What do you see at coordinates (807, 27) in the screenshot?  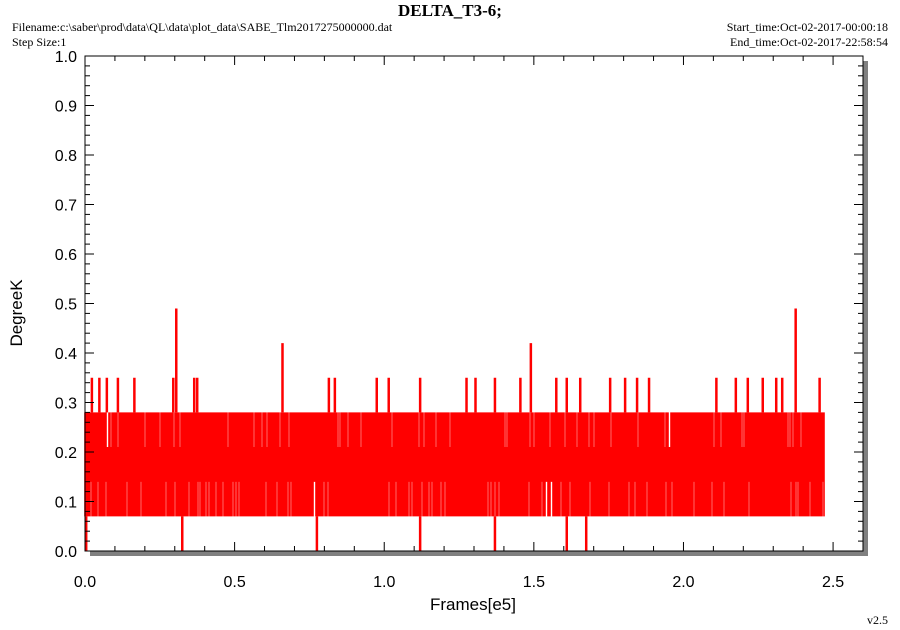 I see `start-time-label: Start_time:Oct-02-2017-00:00:18` at bounding box center [807, 27].